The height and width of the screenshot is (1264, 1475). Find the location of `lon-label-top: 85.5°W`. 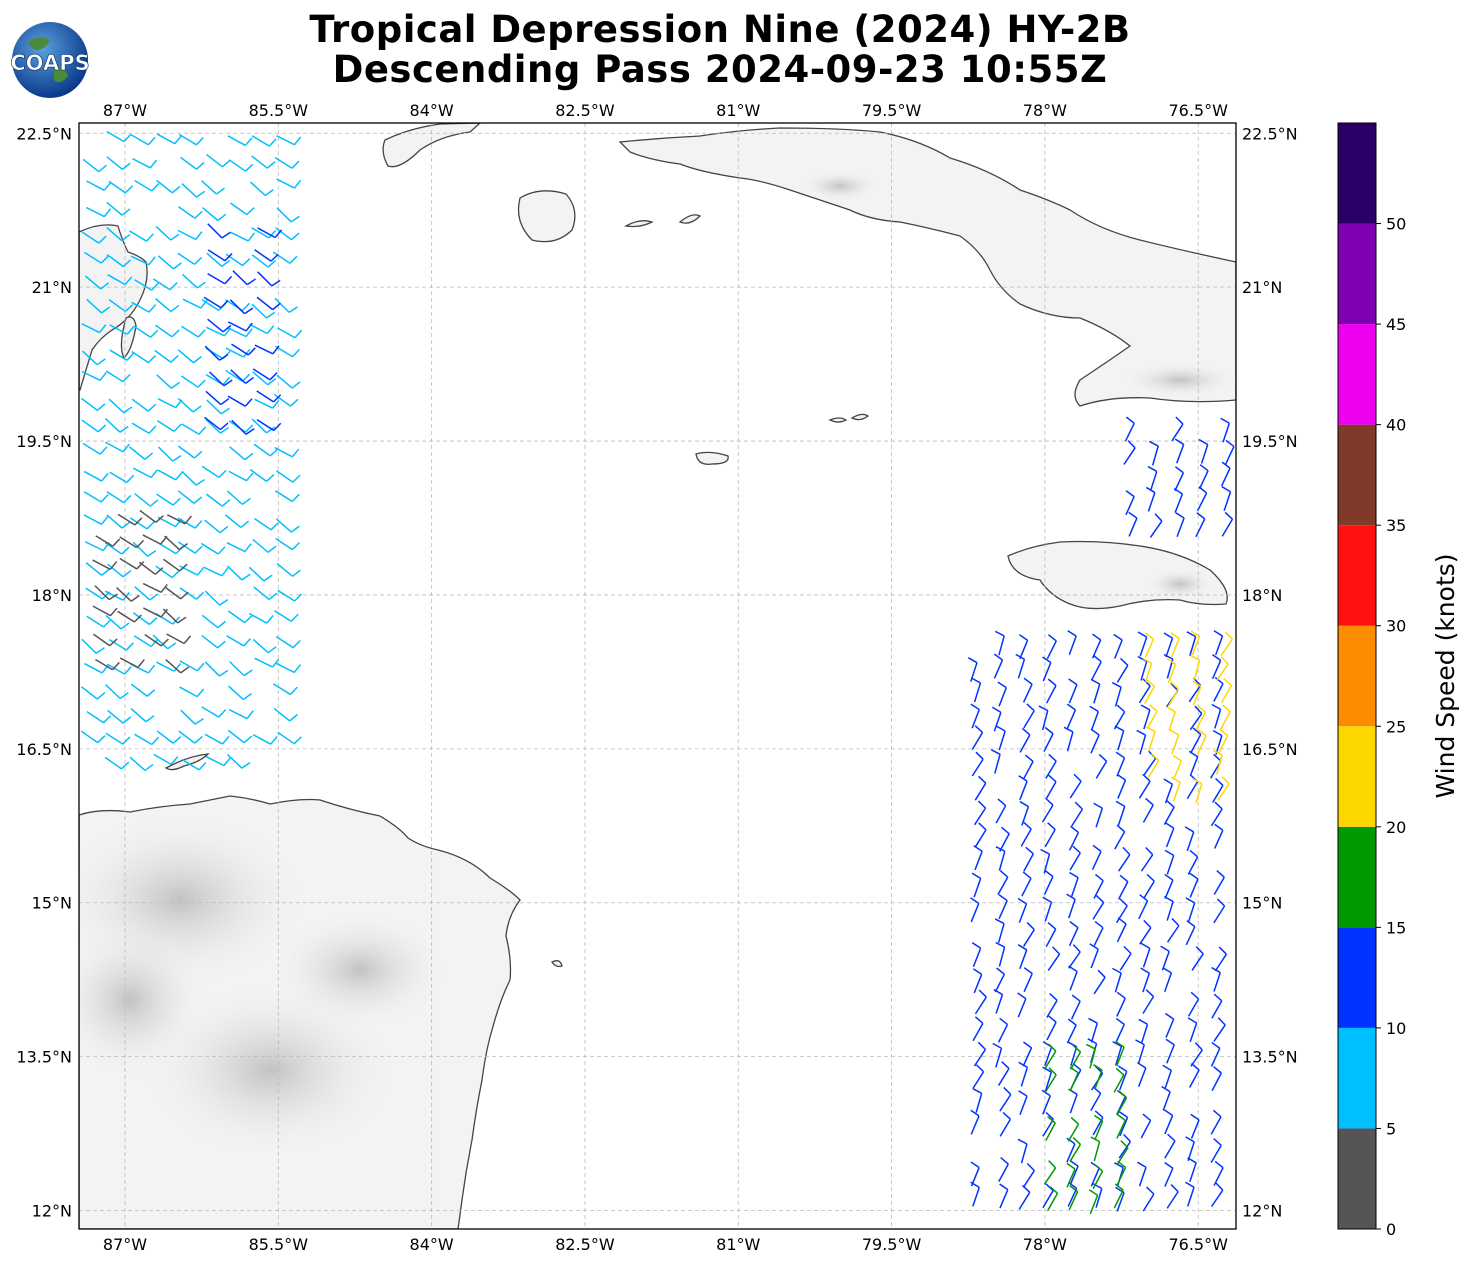

lon-label-top: 85.5°W is located at coordinates (279, 110).